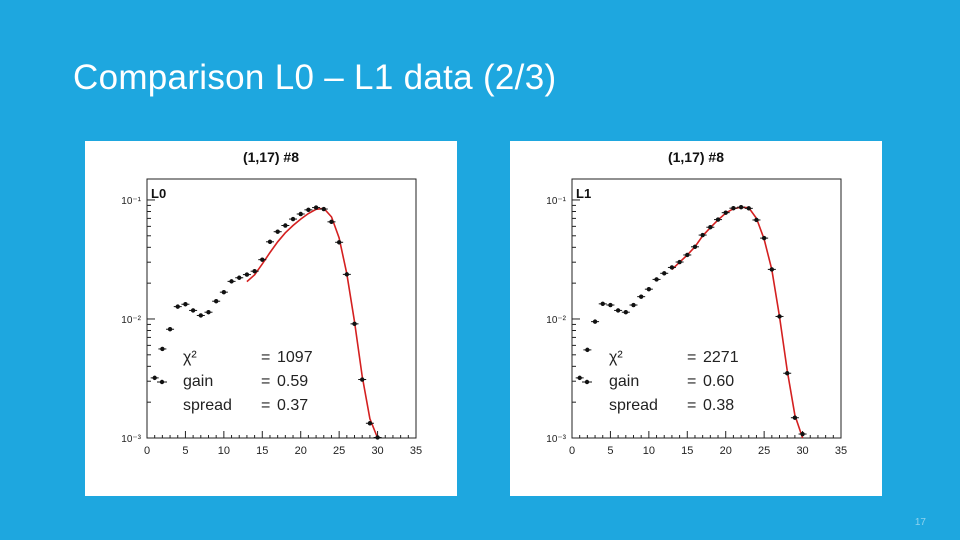  Describe the element at coordinates (719, 381) in the screenshot. I see `fit-stat-value: 0.60` at that location.